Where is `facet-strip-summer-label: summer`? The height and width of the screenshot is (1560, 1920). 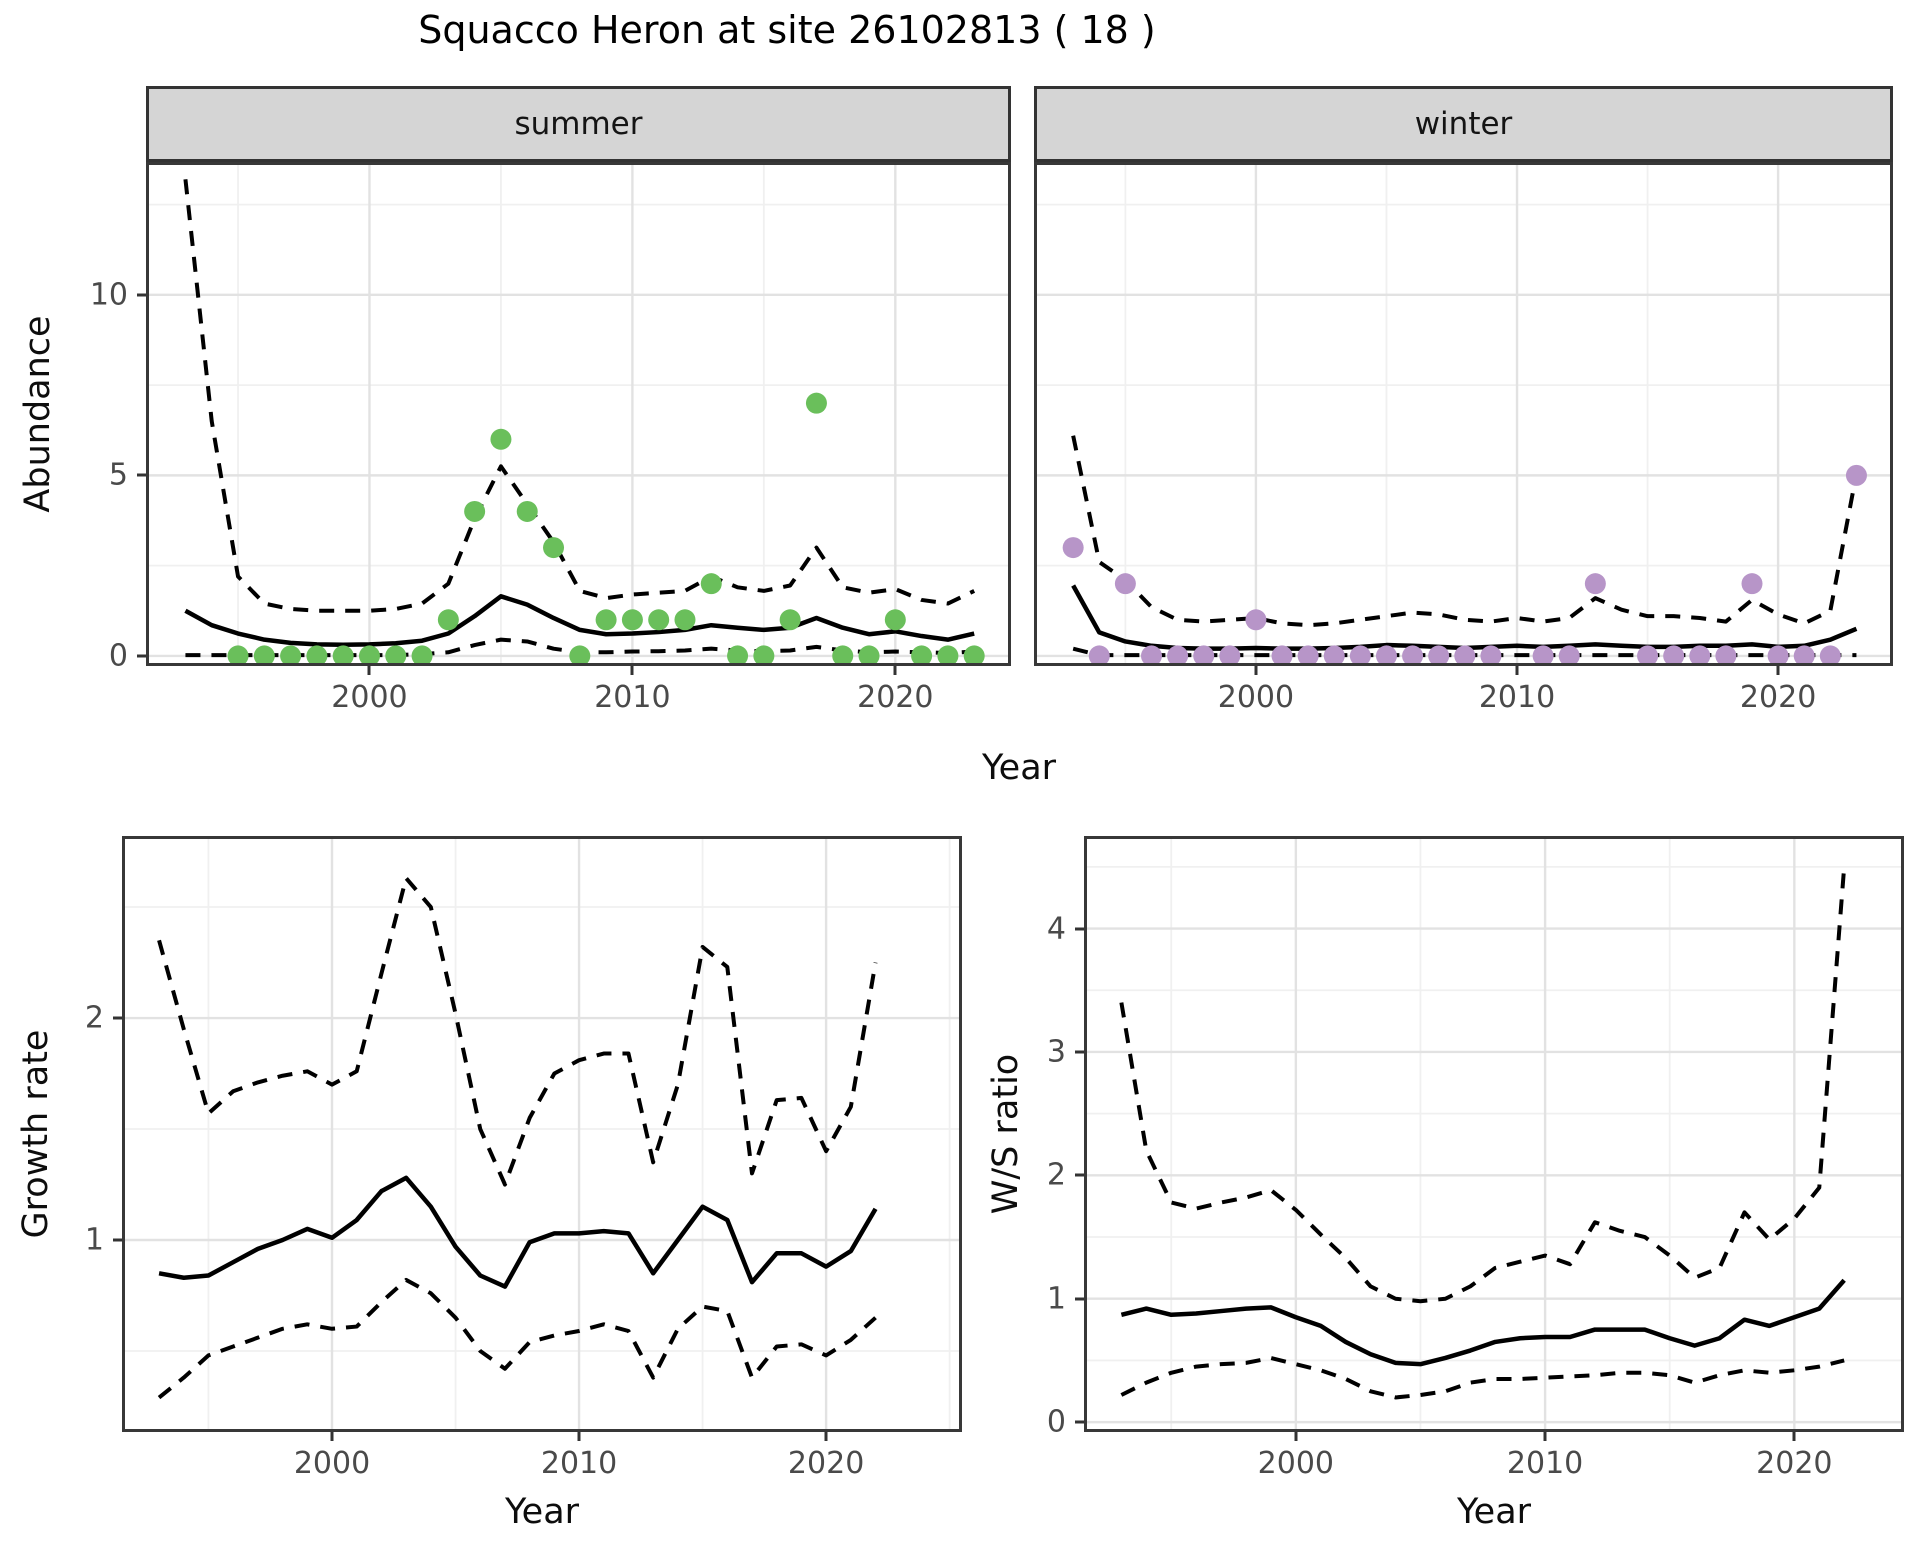 facet-strip-summer-label: summer is located at coordinates (578, 124).